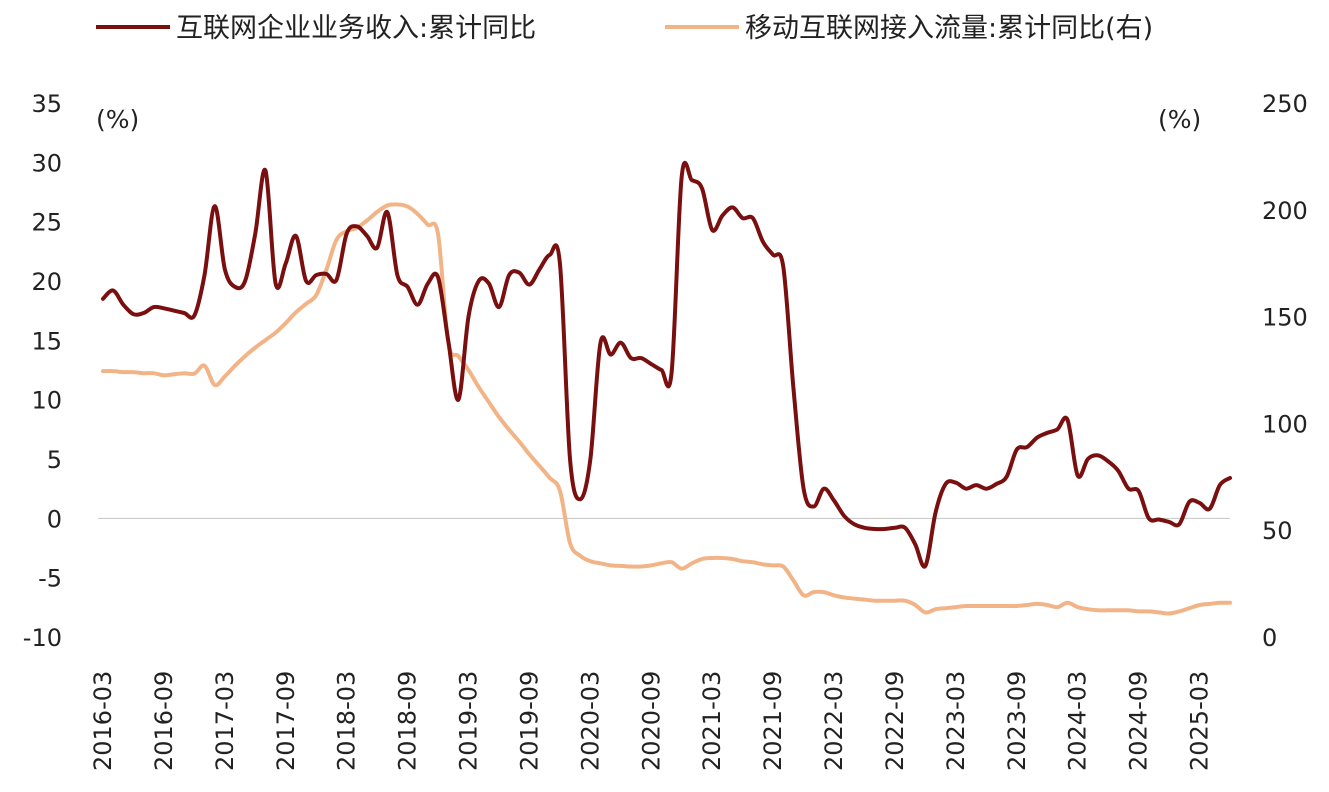 The image size is (1329, 792). Describe the element at coordinates (1200, 721) in the screenshot. I see `x-tick-label: 2025-03` at that location.